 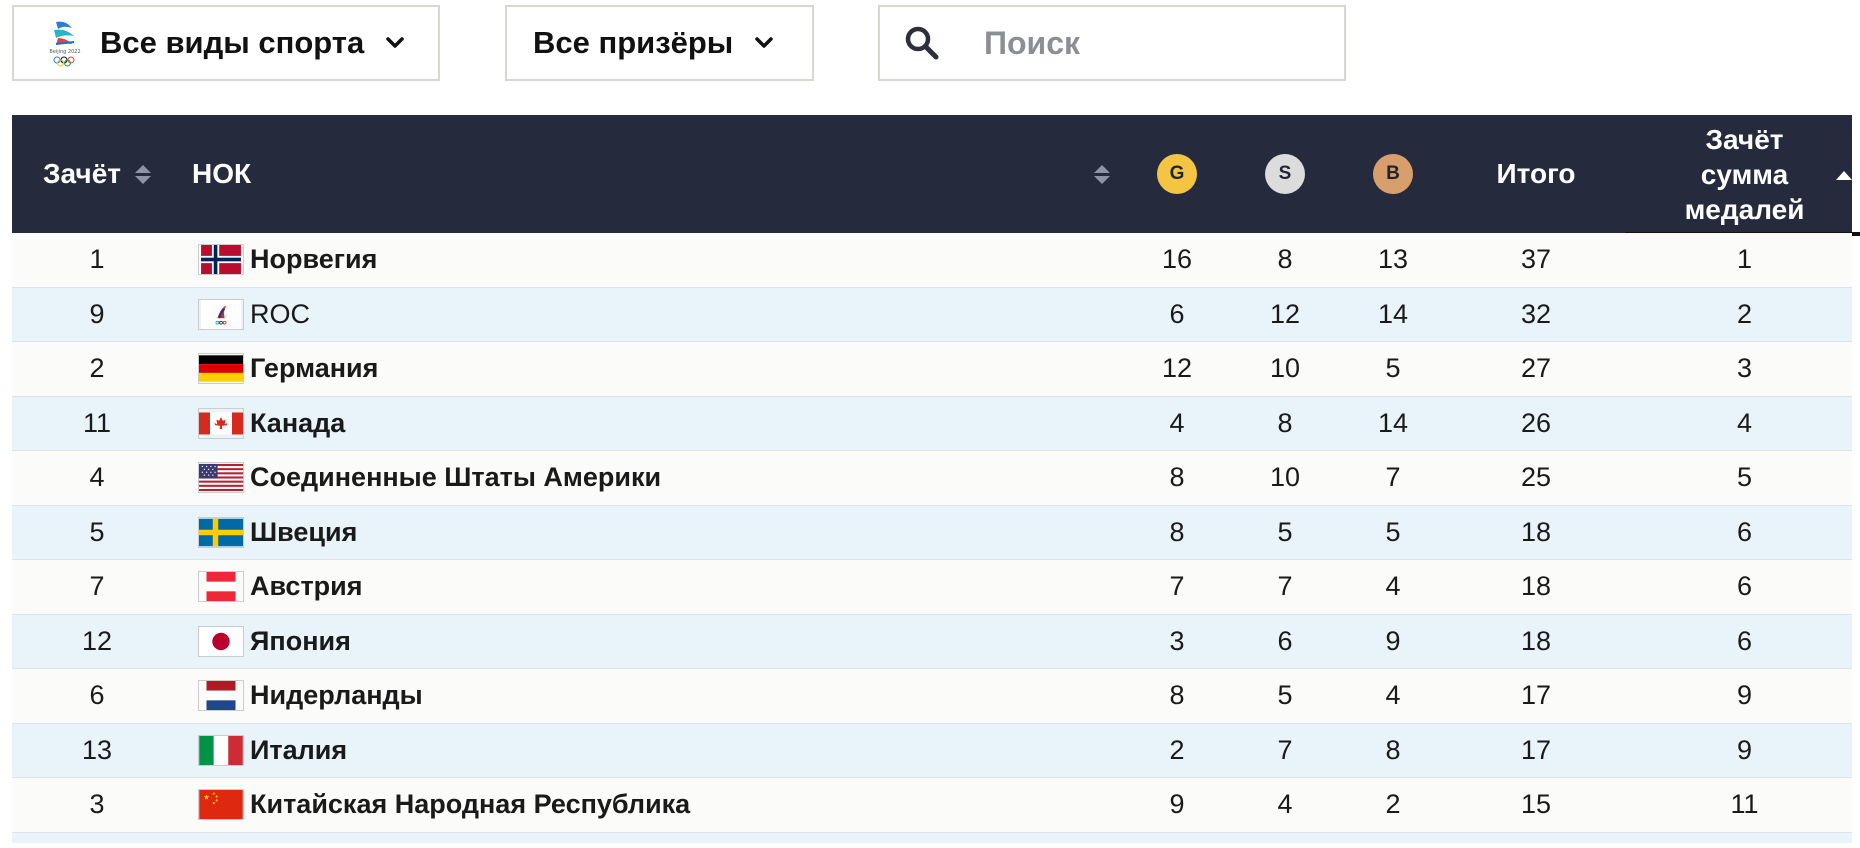 What do you see at coordinates (222, 173) in the screenshot?
I see `column-header-noc-label: НОК` at bounding box center [222, 173].